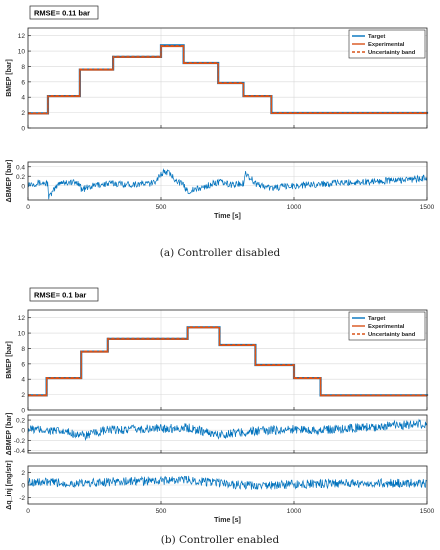 The height and width of the screenshot is (550, 440). Describe the element at coordinates (22, 498) in the screenshot. I see `ytick-label: -2` at that location.